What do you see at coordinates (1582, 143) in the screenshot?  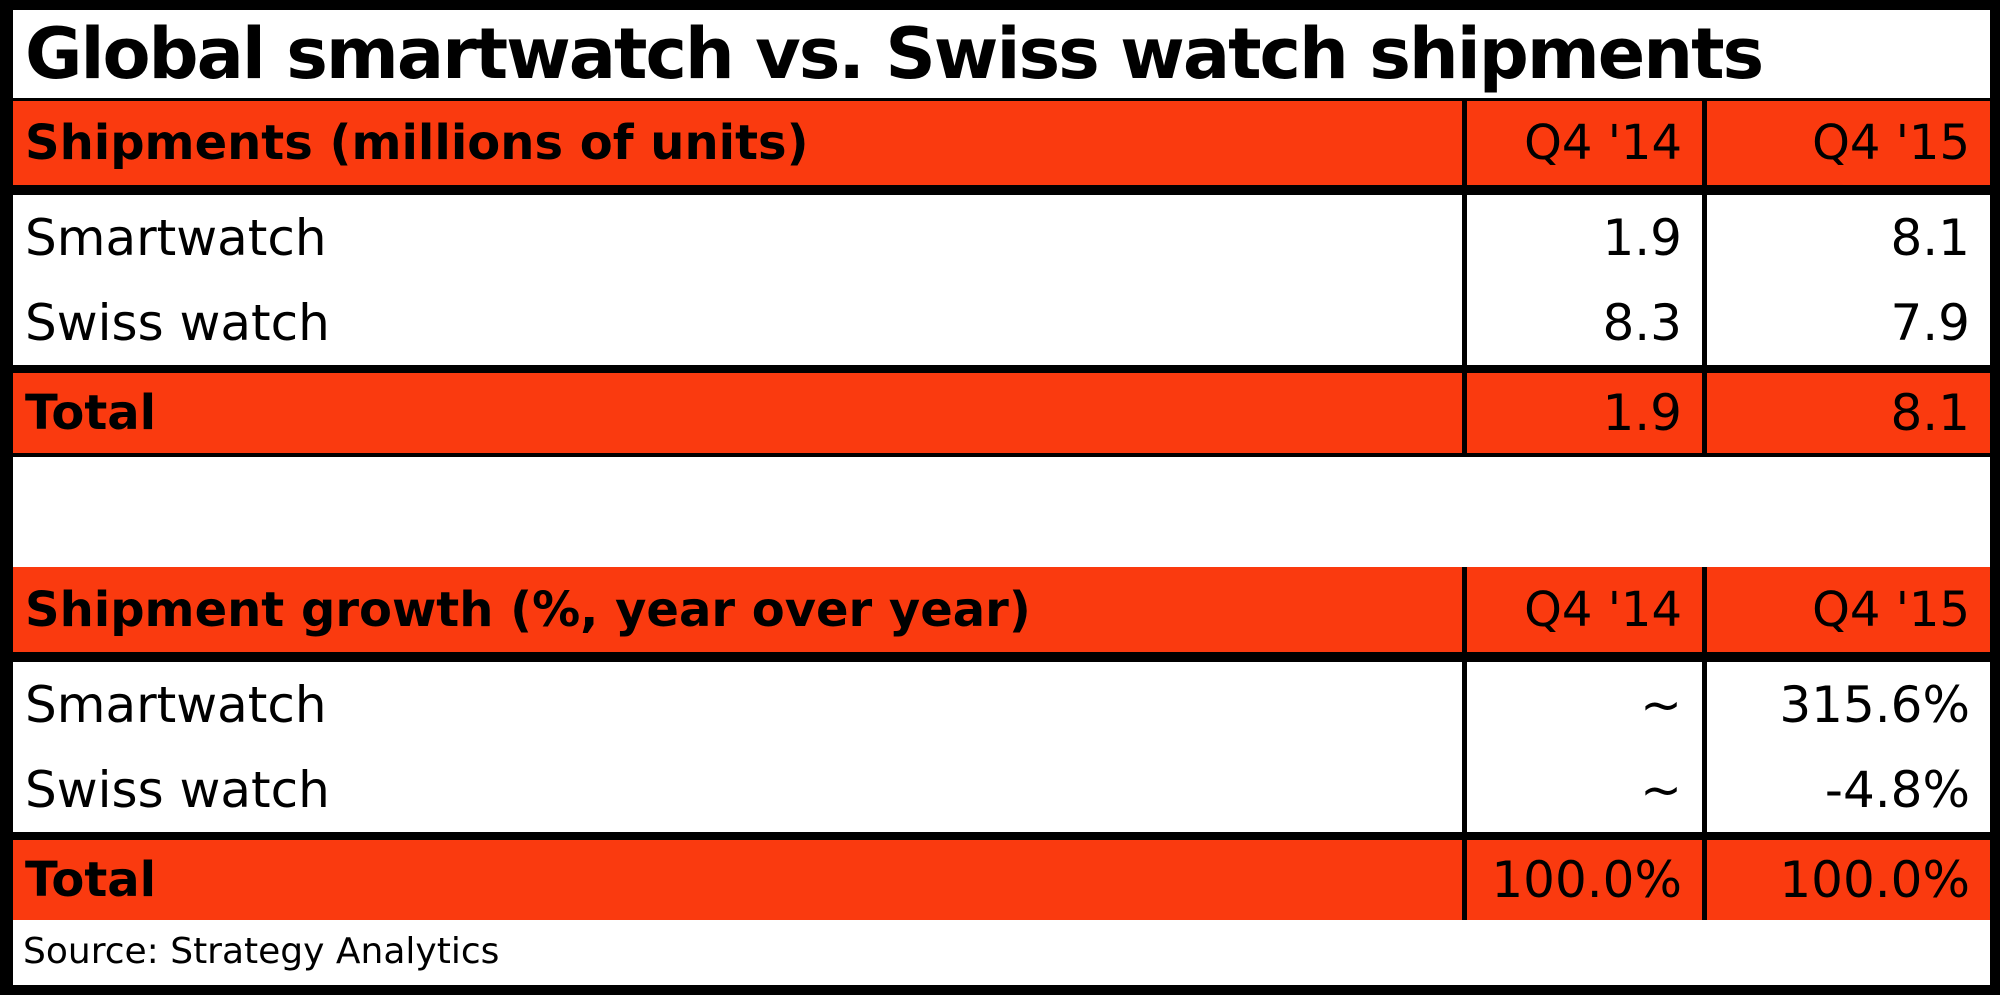 I see `shipments-header-q4-14: Q4 '14` at bounding box center [1582, 143].